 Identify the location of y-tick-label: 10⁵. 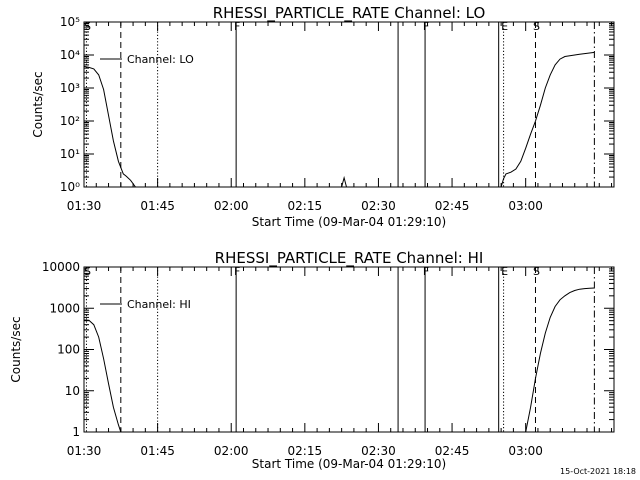
(70, 22).